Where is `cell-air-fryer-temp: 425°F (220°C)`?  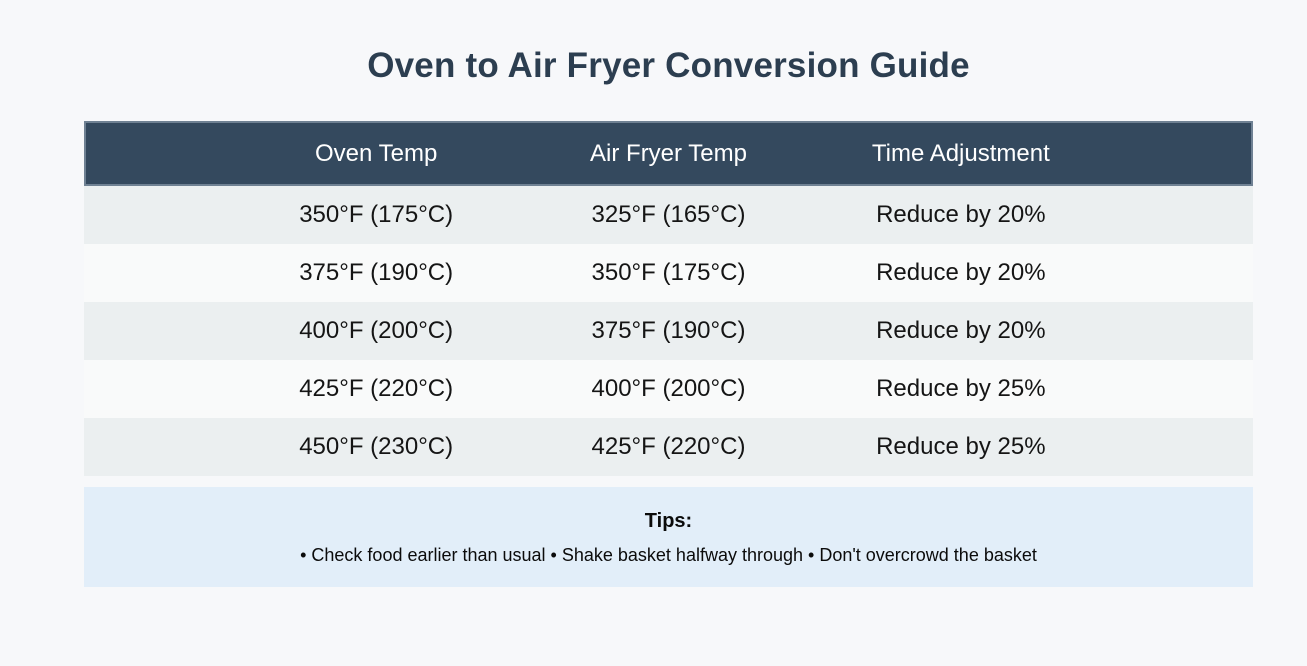 cell-air-fryer-temp: 425°F (220°C) is located at coordinates (668, 446).